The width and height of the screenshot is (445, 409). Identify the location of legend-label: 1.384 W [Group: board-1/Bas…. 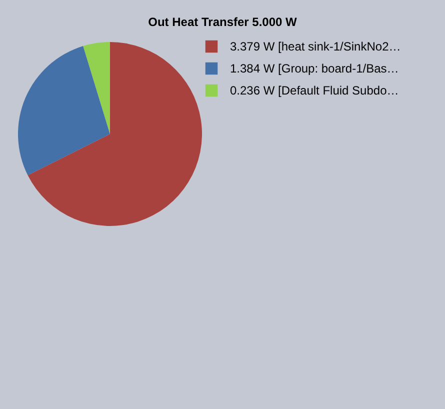
(314, 69).